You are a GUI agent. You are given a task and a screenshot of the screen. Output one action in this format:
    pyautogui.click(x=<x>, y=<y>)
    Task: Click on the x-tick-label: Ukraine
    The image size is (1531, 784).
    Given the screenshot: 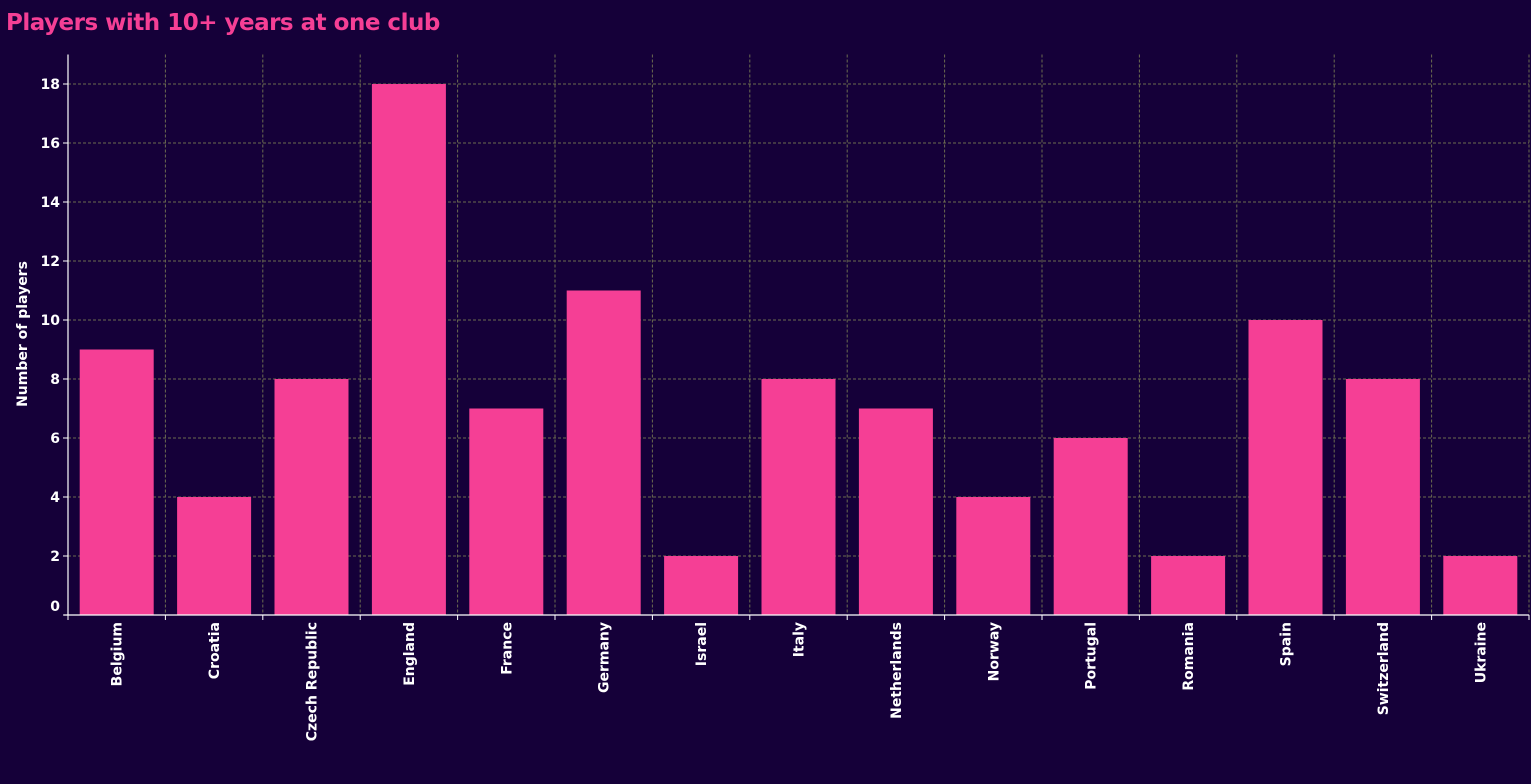 What is the action you would take?
    pyautogui.click(x=1481, y=652)
    